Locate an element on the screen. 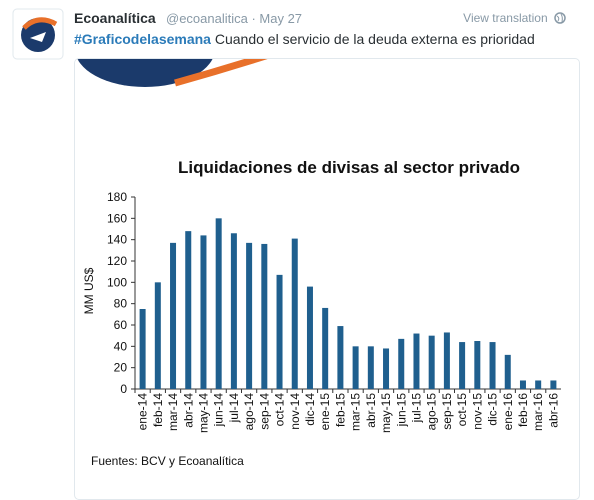 The image size is (594, 500). x-tick-label: ene-15 is located at coordinates (325, 412).